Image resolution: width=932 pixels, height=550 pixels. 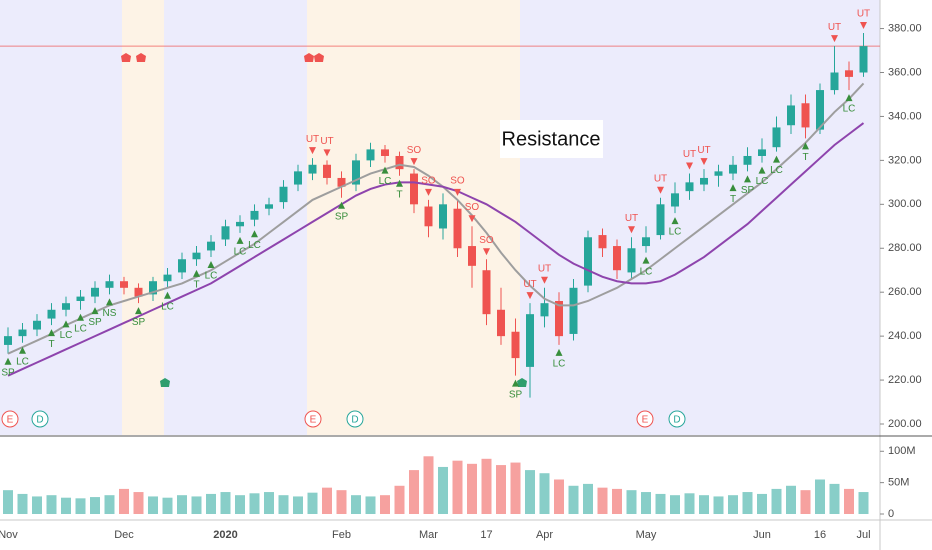 I want to click on signal-label: T, so click(x=51, y=344).